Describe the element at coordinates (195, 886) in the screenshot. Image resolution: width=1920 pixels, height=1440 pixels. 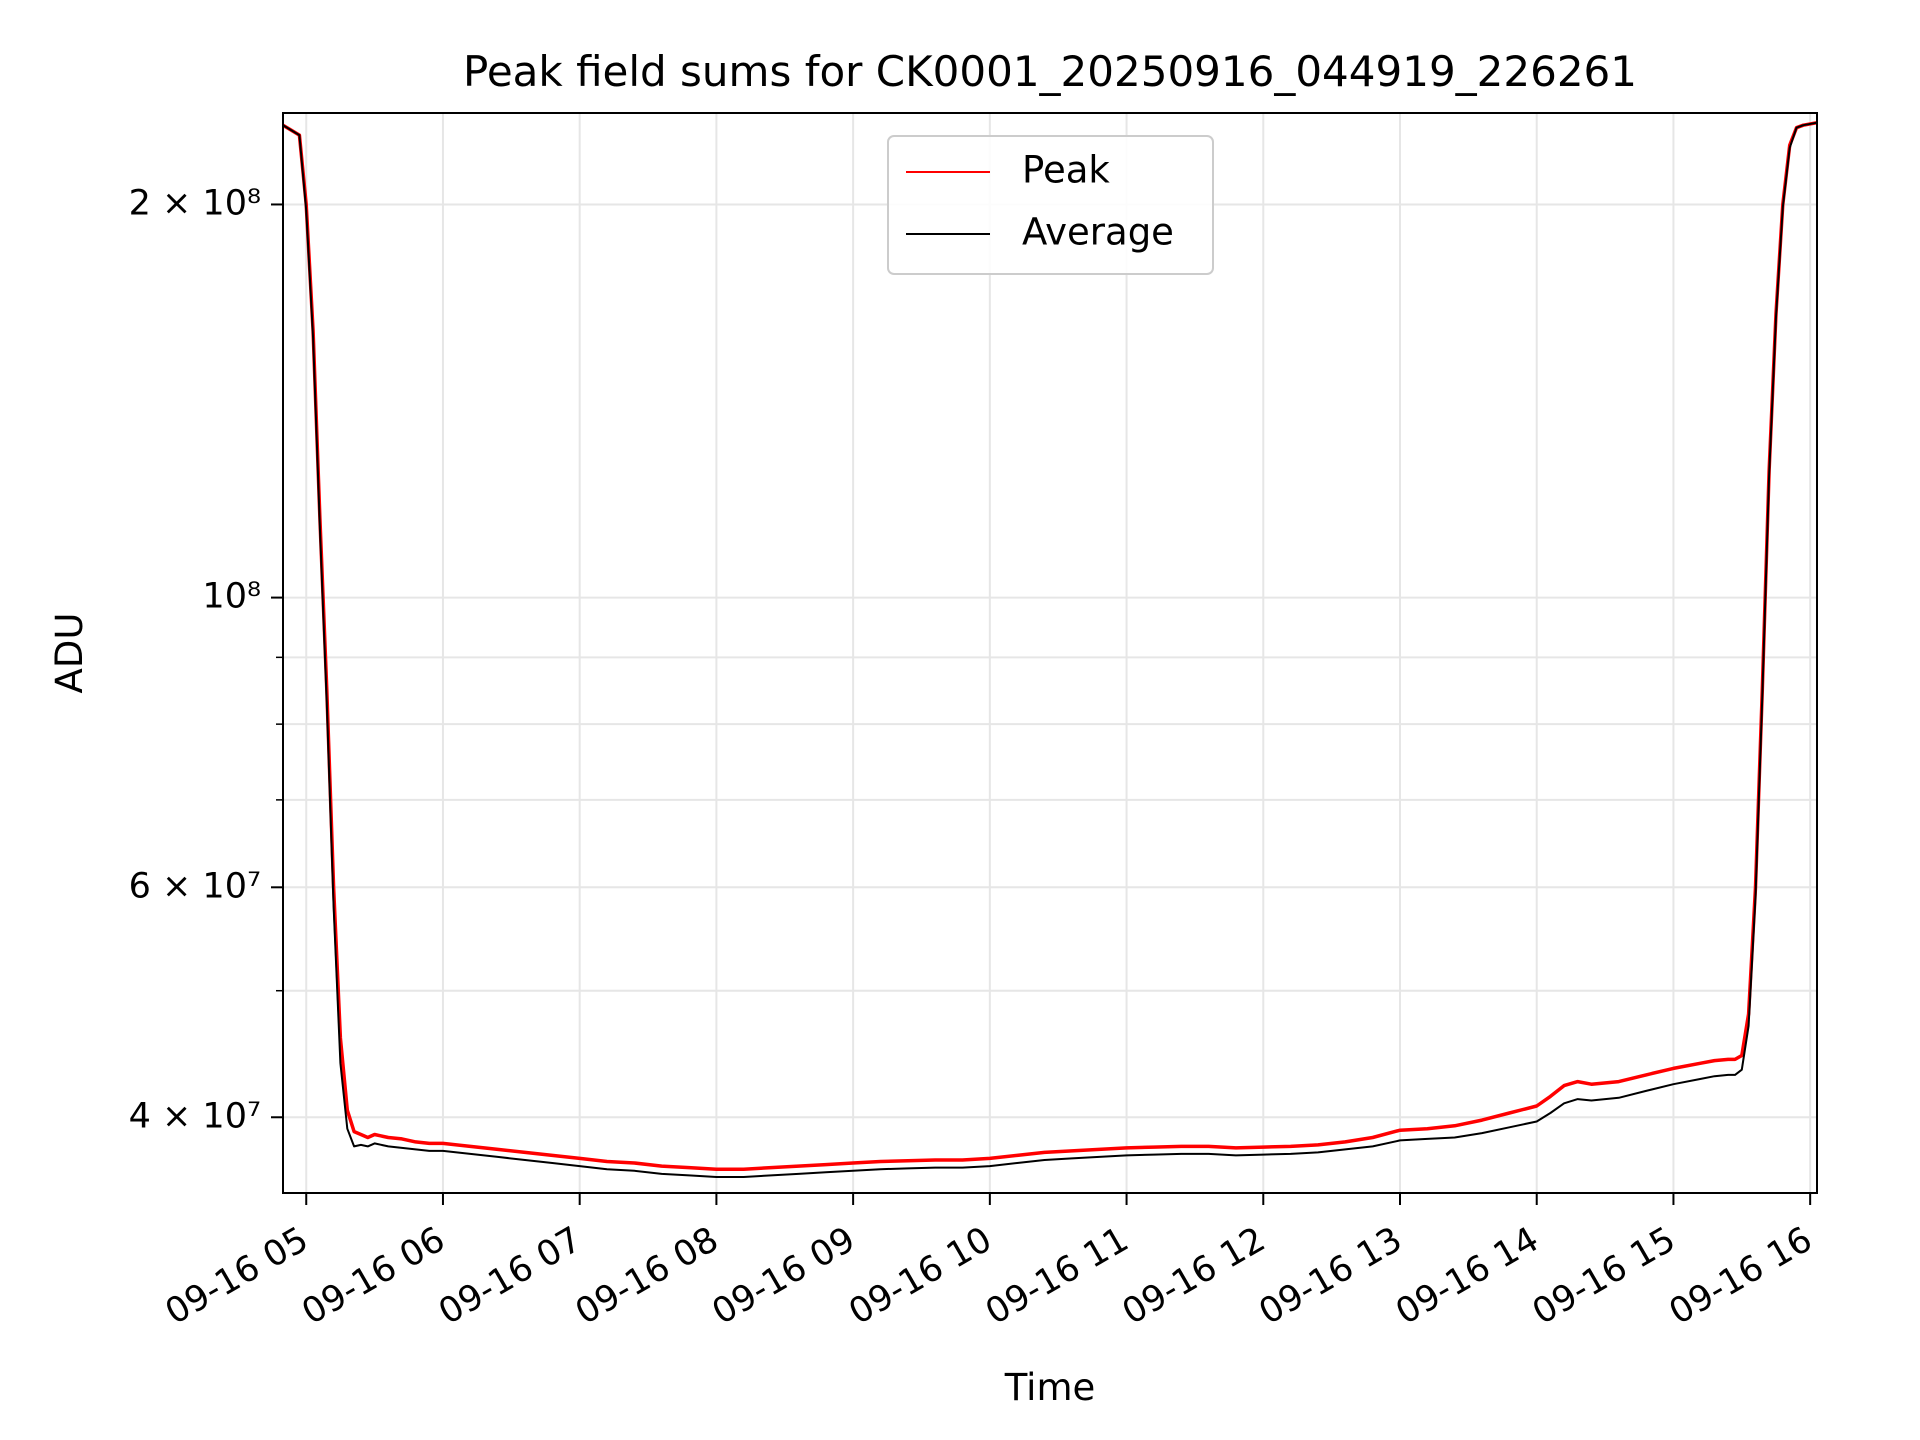
I see `y-tick-label: 6 × 10⁷` at that location.